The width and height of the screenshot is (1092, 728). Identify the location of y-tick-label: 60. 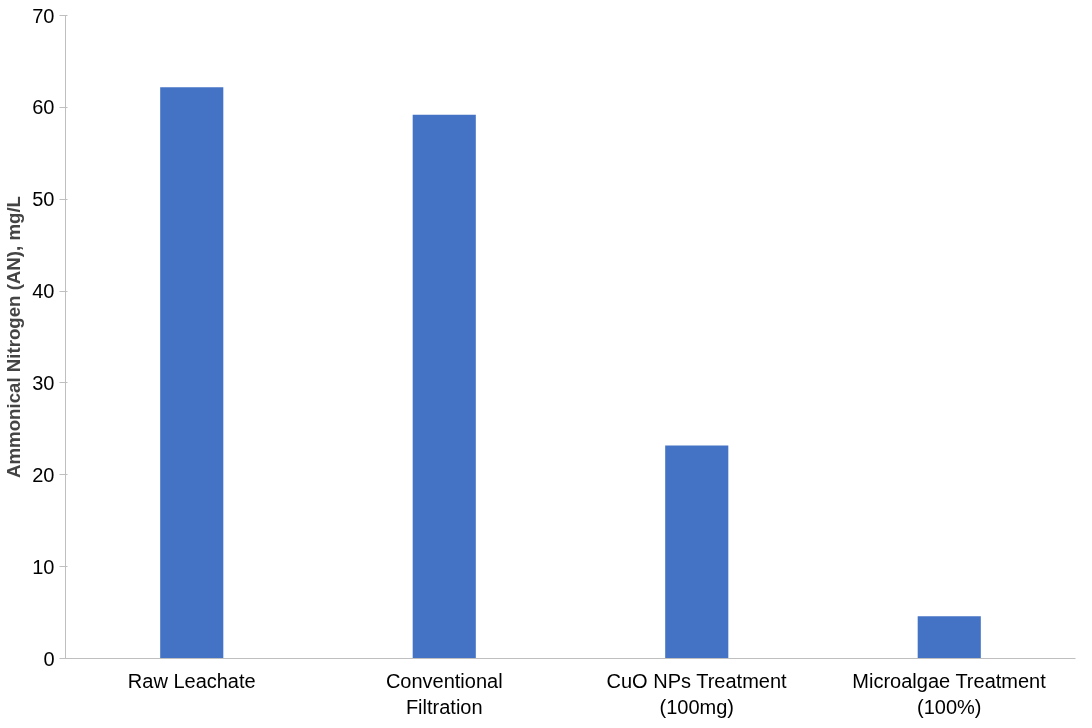
(43, 107).